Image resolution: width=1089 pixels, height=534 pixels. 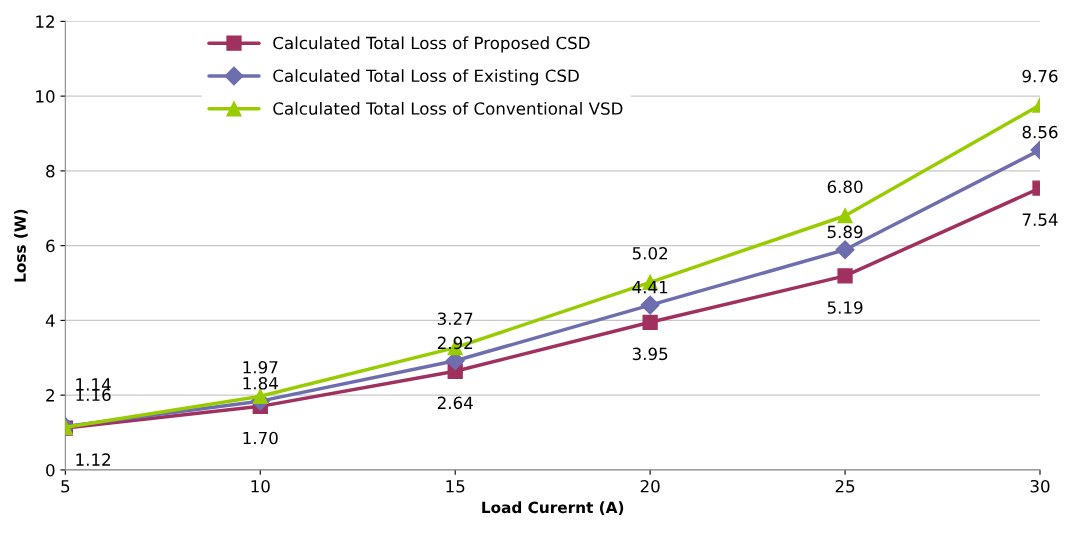 I want to click on data-label: 3.95, so click(x=650, y=354).